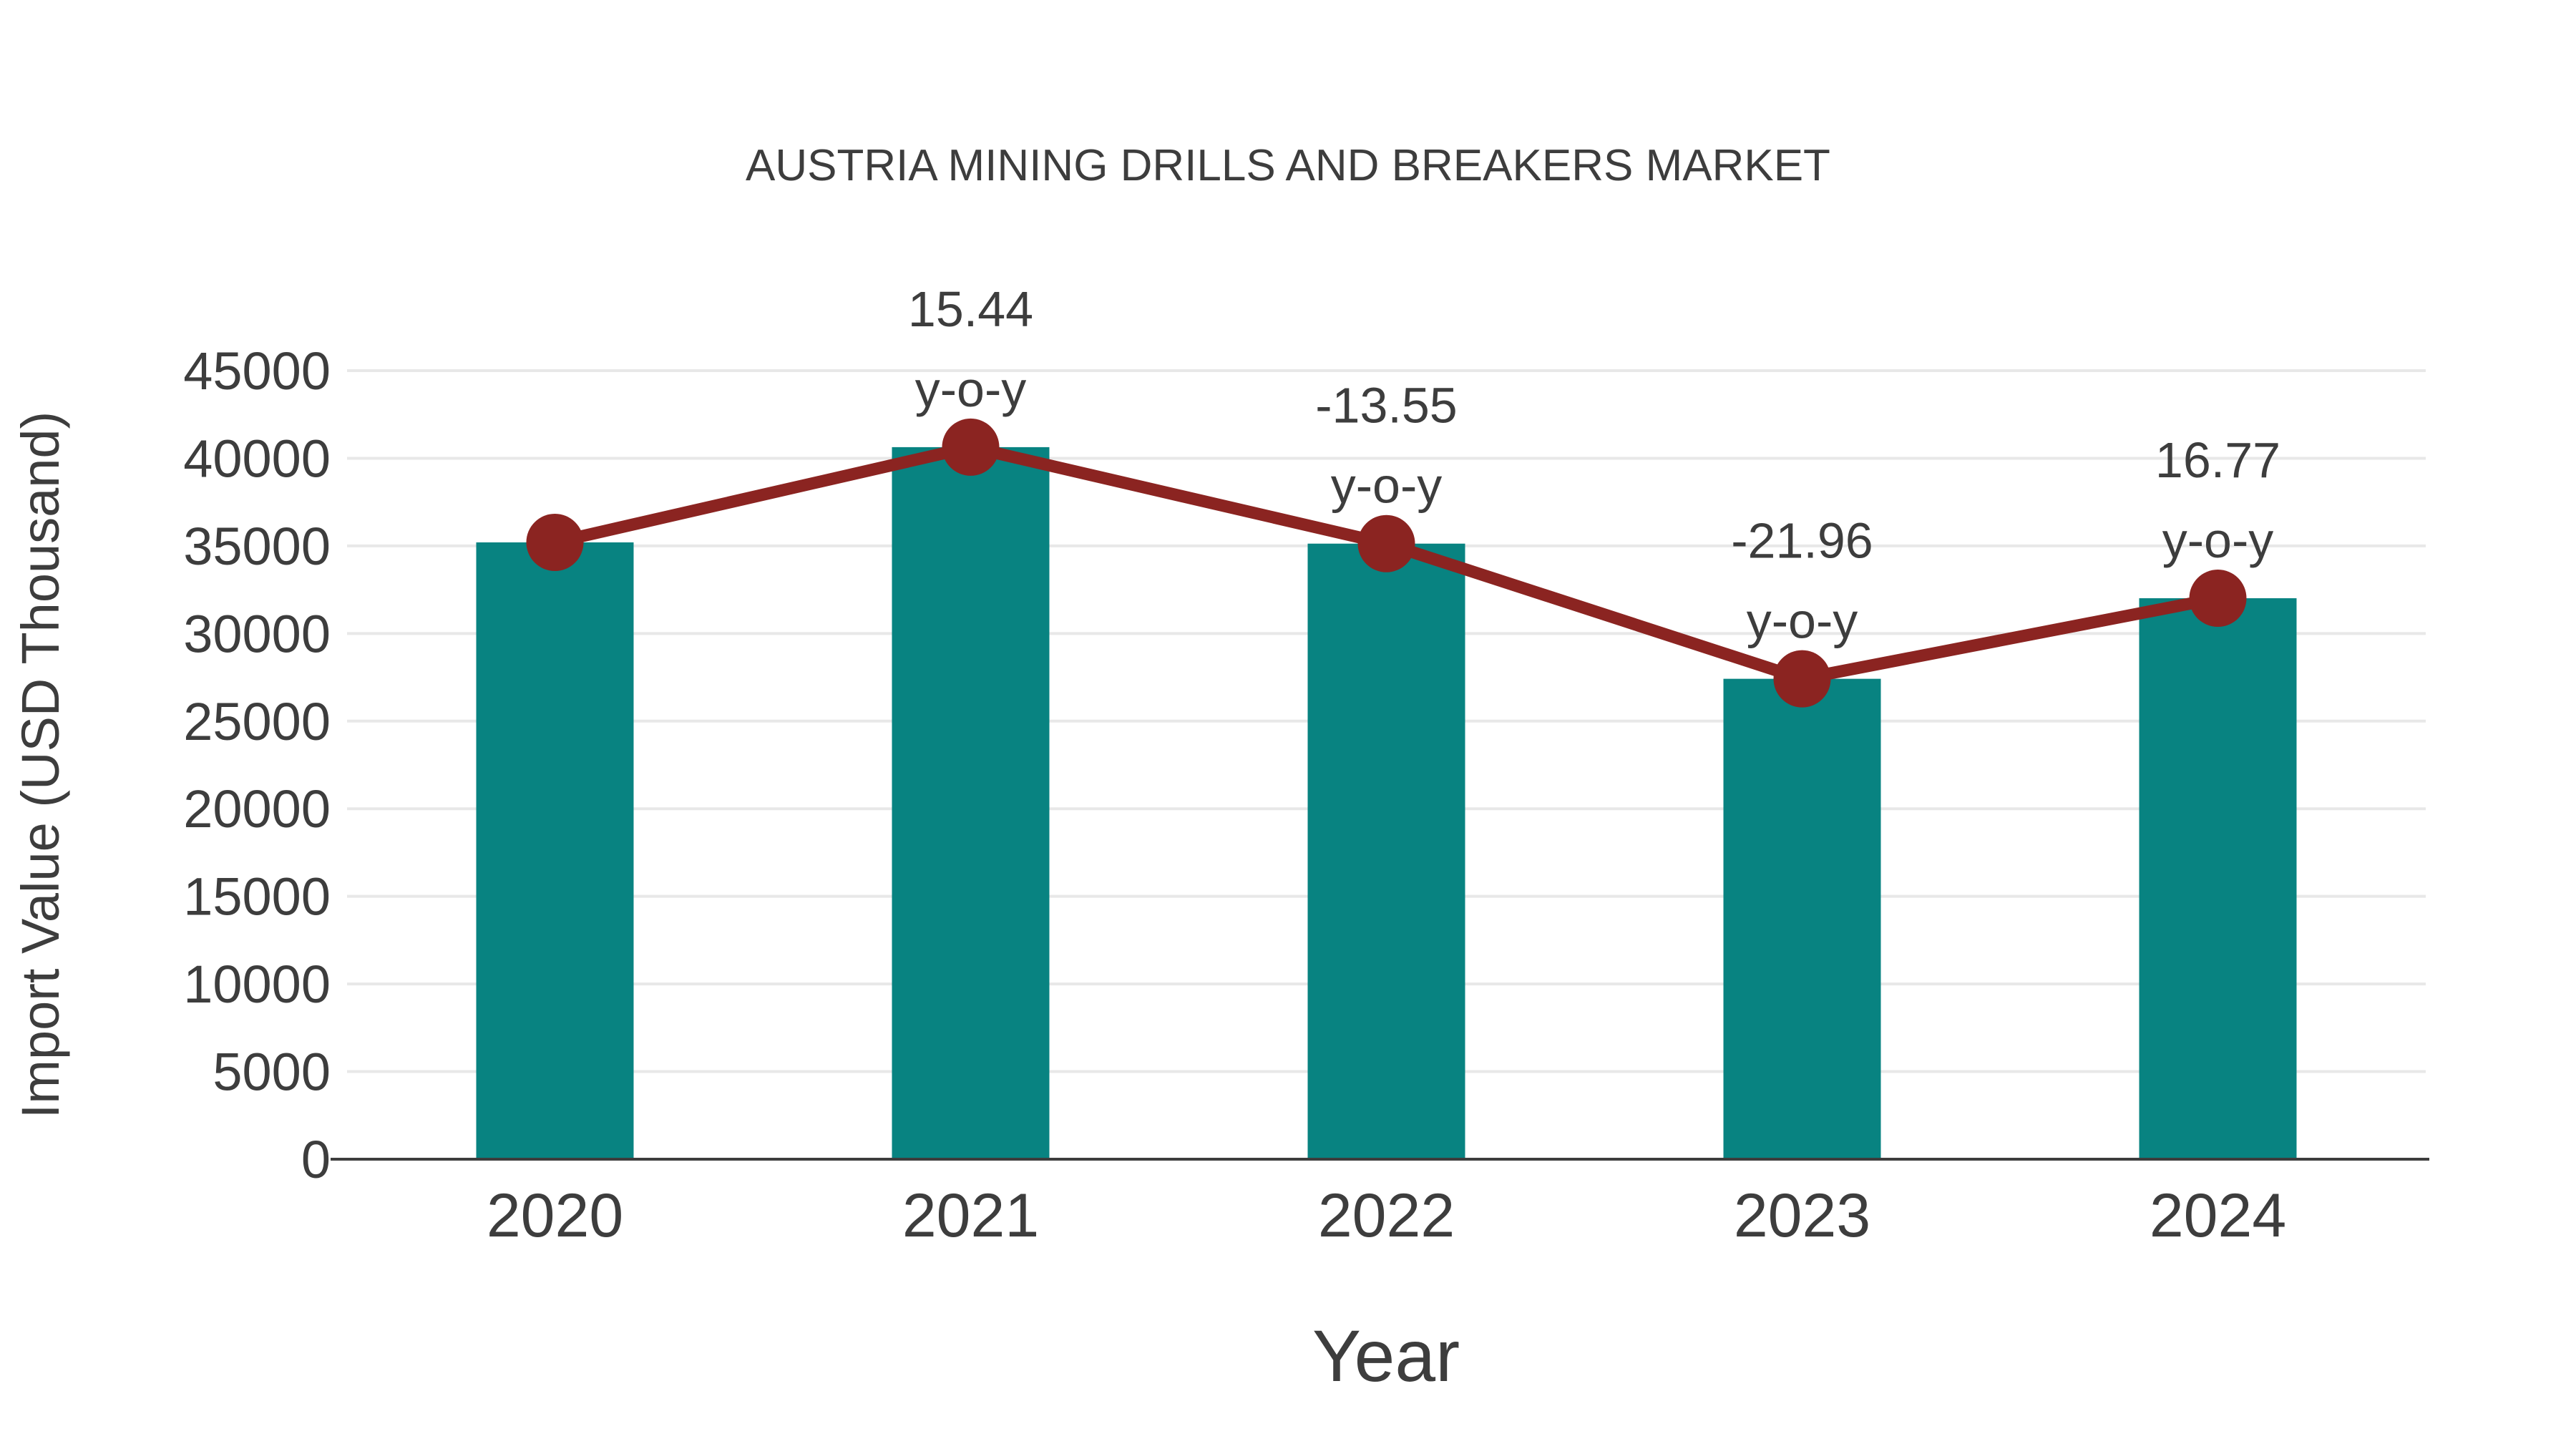 The width and height of the screenshot is (2576, 1449). I want to click on x-tick-labels: 2020 2021 2022 2023 2024, so click(1386, 1215).